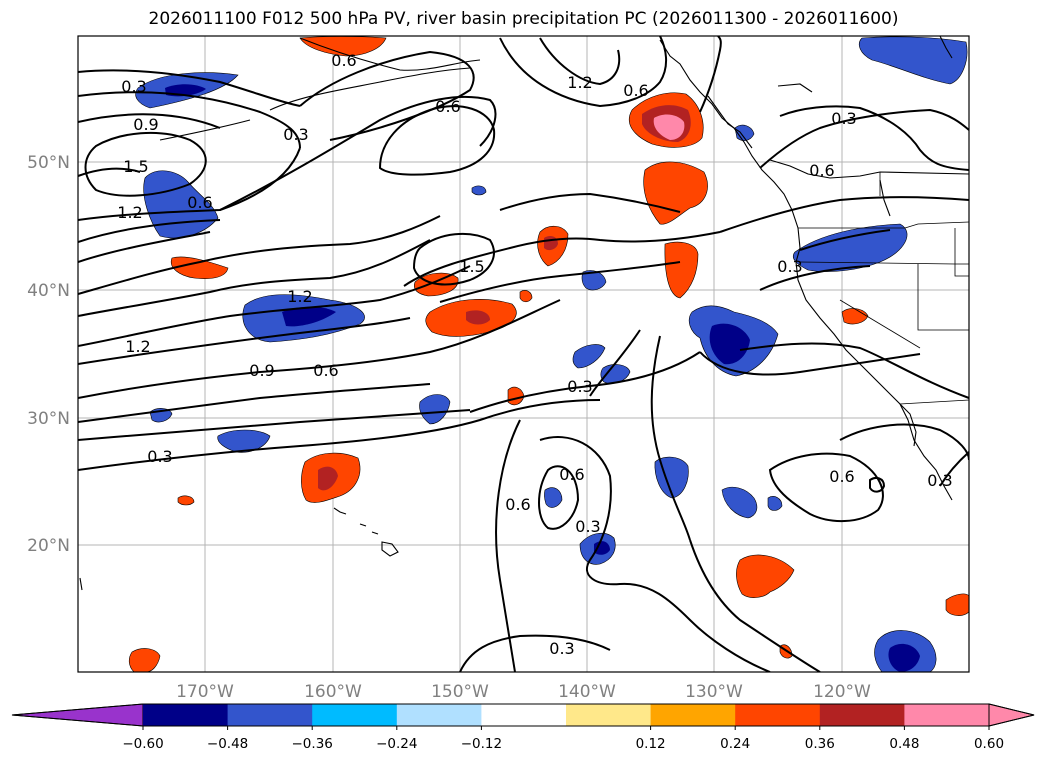 Image resolution: width=1047 pixels, height=765 pixels. I want to click on colorbar-tick-label: 0.48, so click(904, 744).